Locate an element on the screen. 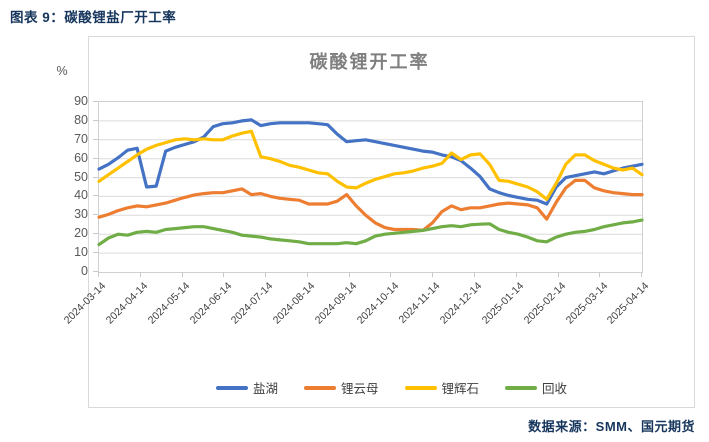  y-tick-label-10: 10 is located at coordinates (81, 252).